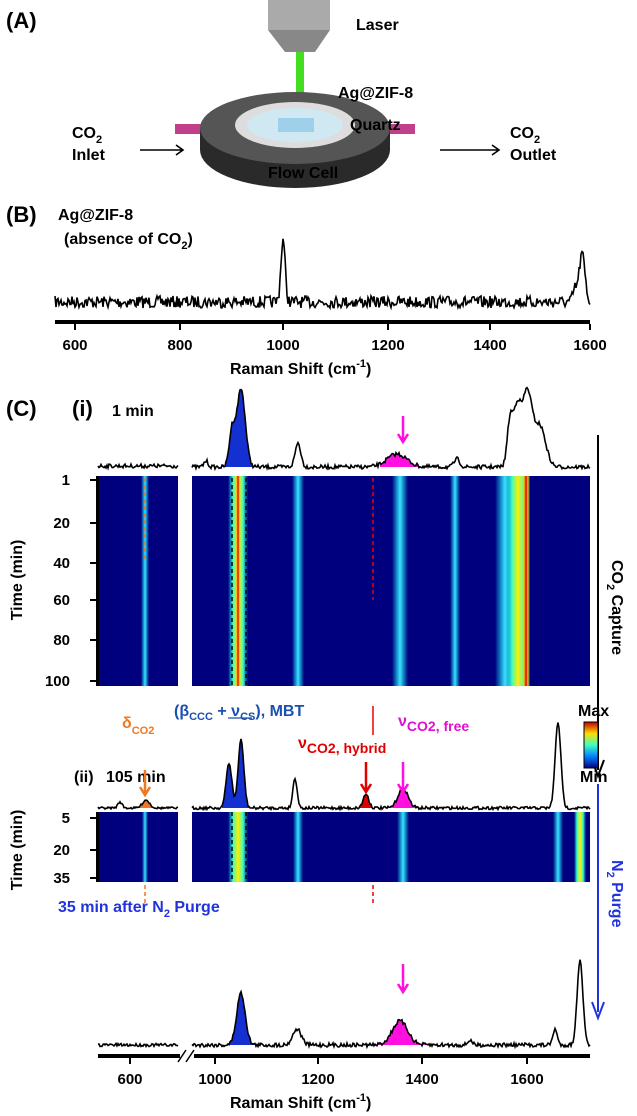 The image size is (637, 1116). What do you see at coordinates (57, 681) in the screenshot?
I see `y-tick-label: 100` at bounding box center [57, 681].